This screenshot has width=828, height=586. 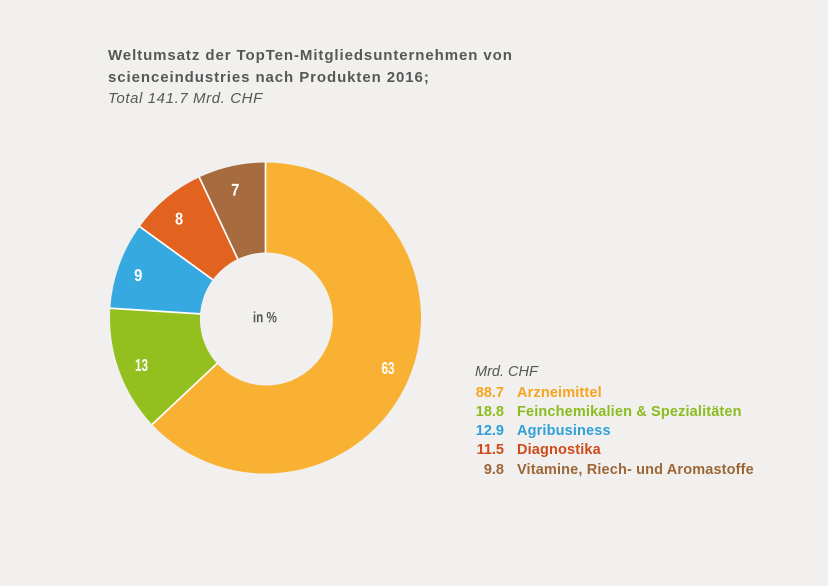 What do you see at coordinates (235, 190) in the screenshot?
I see `svg-text: 7` at bounding box center [235, 190].